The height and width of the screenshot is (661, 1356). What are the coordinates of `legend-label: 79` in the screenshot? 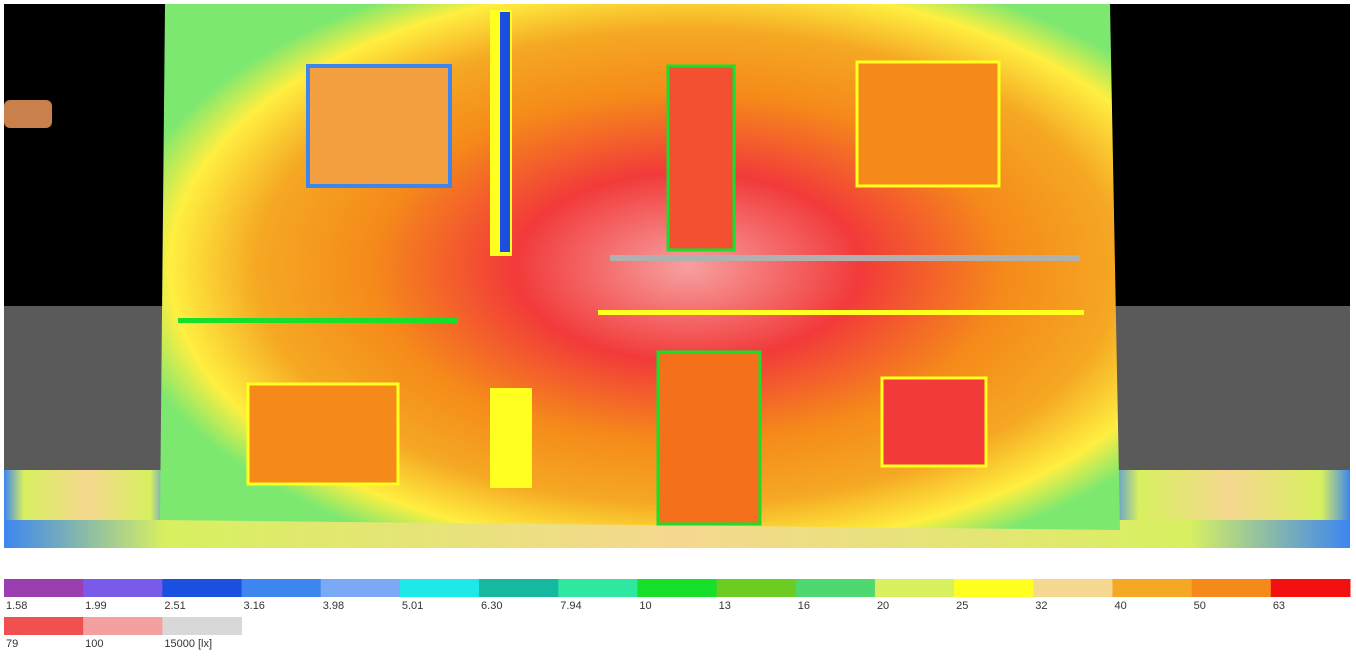 It's located at (12, 644).